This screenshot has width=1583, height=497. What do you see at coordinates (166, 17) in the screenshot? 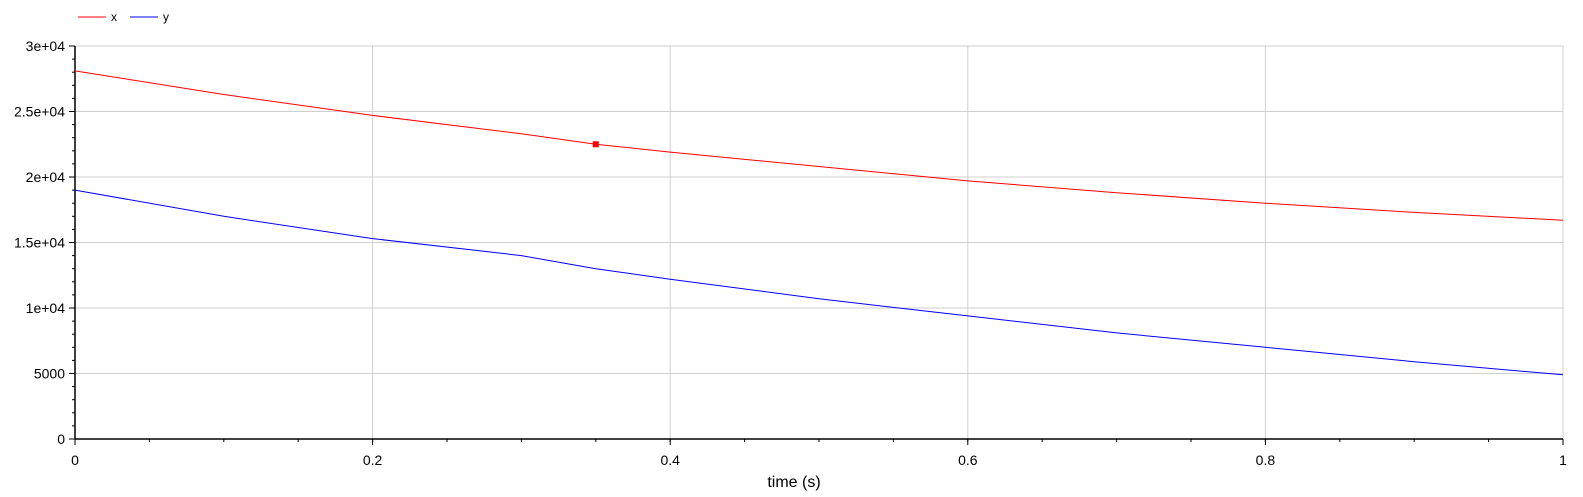
I see `legend-label-y: y` at bounding box center [166, 17].